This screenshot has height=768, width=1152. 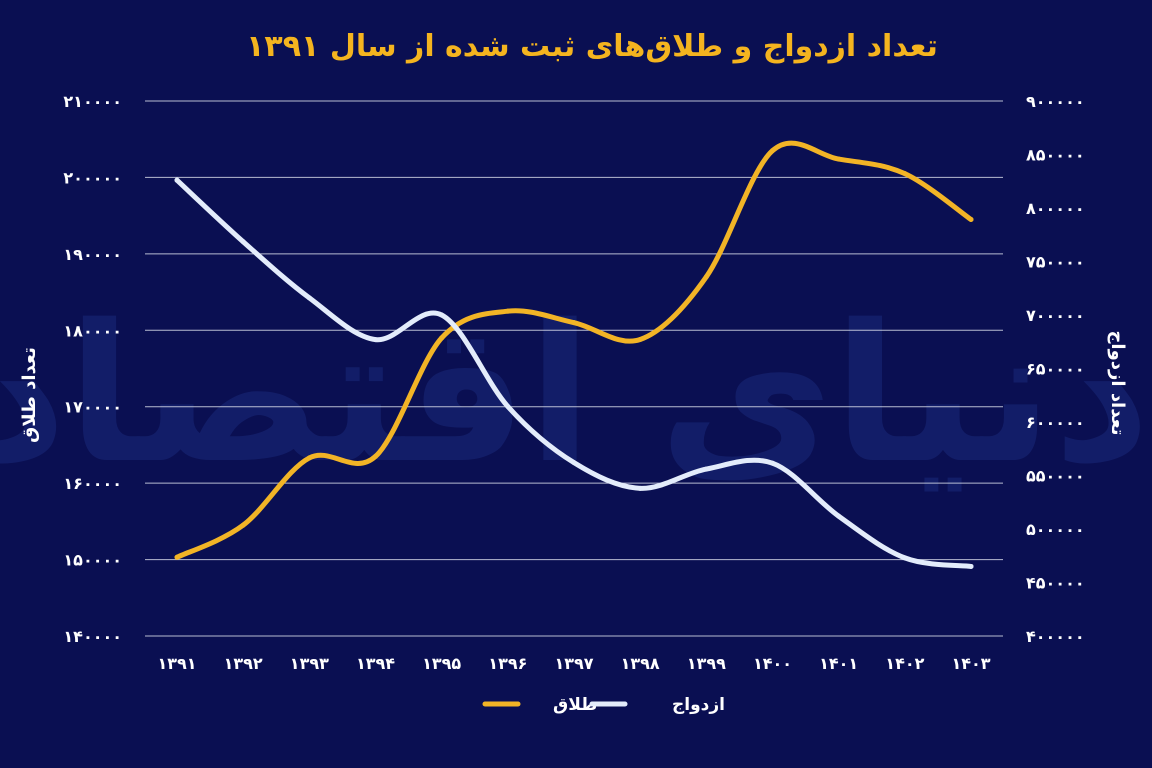 I want to click on right-axis-tick-label: ۵۵۰۰۰۰, so click(x=1055, y=476).